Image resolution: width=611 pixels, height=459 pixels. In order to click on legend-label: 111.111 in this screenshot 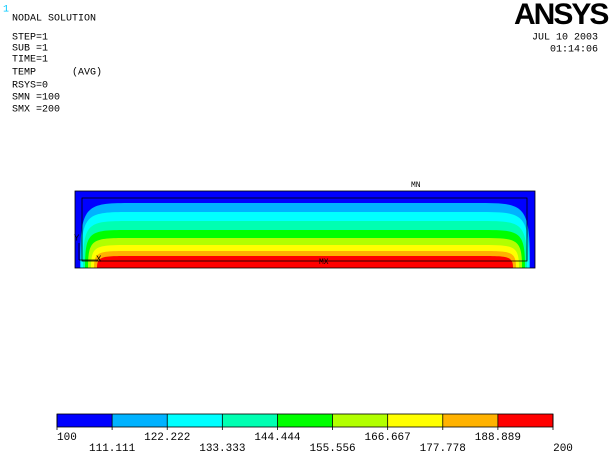, I will do `click(112, 449)`.